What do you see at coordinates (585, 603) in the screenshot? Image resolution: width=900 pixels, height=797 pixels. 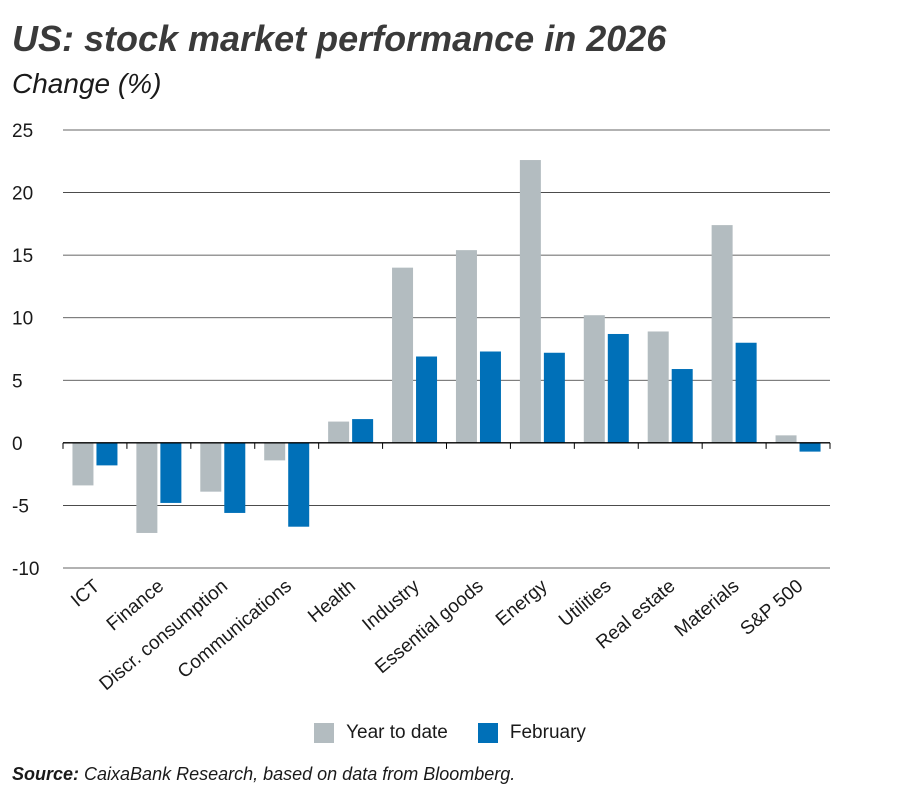 I see `x-category-label: Utilities` at bounding box center [585, 603].